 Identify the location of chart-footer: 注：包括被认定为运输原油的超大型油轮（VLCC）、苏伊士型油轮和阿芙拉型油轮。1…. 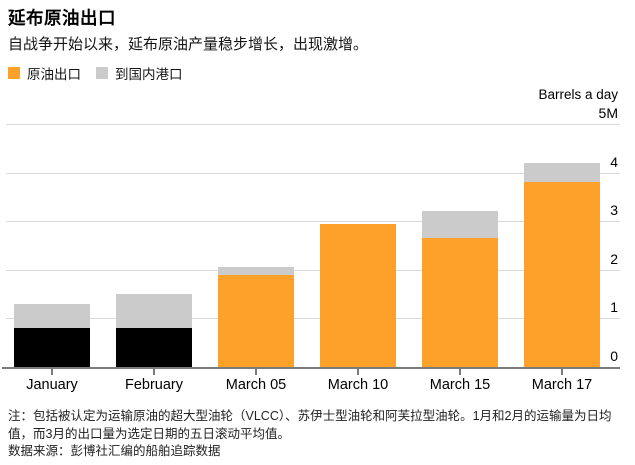
(319, 434).